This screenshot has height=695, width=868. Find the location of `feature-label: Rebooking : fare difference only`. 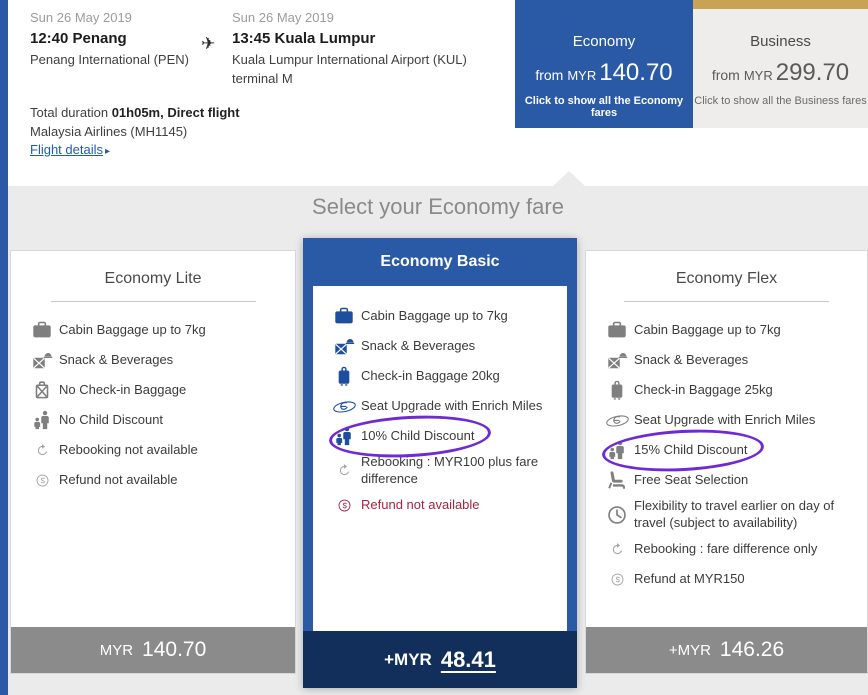

feature-label: Rebooking : fare difference only is located at coordinates (726, 549).